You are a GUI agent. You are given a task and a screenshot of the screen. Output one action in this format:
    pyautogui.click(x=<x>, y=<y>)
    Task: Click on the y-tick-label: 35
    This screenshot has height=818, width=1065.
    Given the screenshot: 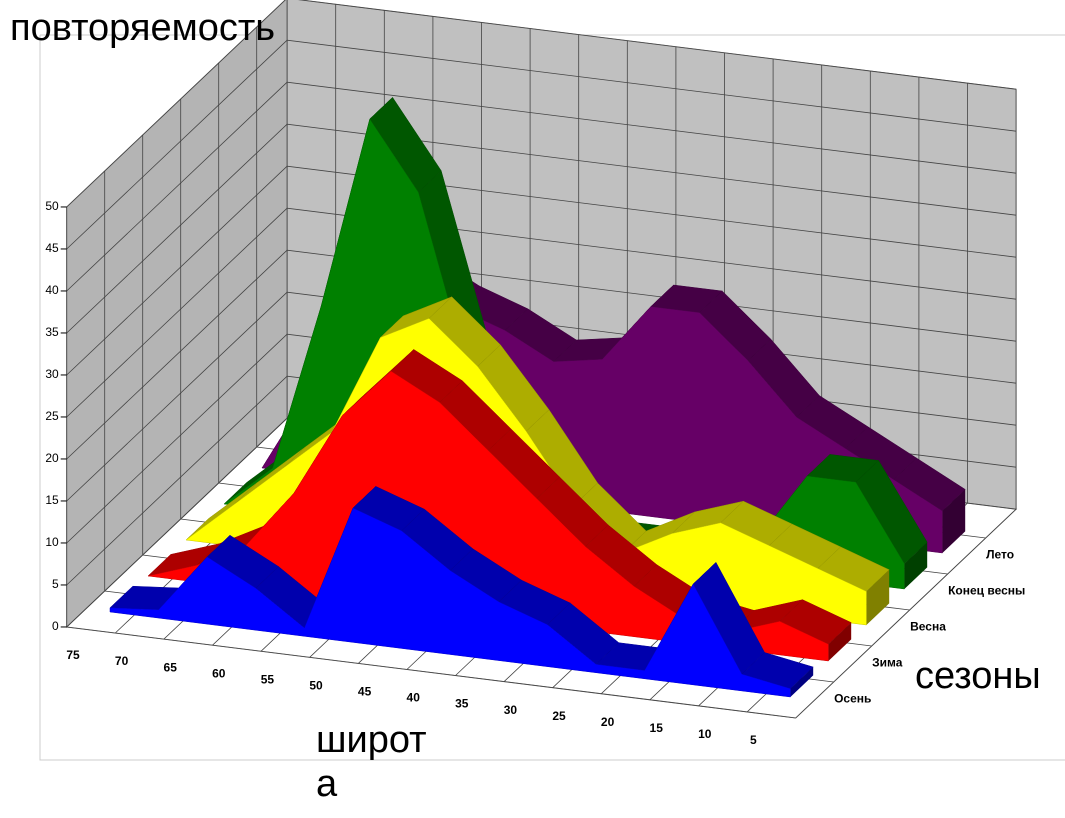 What is the action you would take?
    pyautogui.click(x=52, y=332)
    